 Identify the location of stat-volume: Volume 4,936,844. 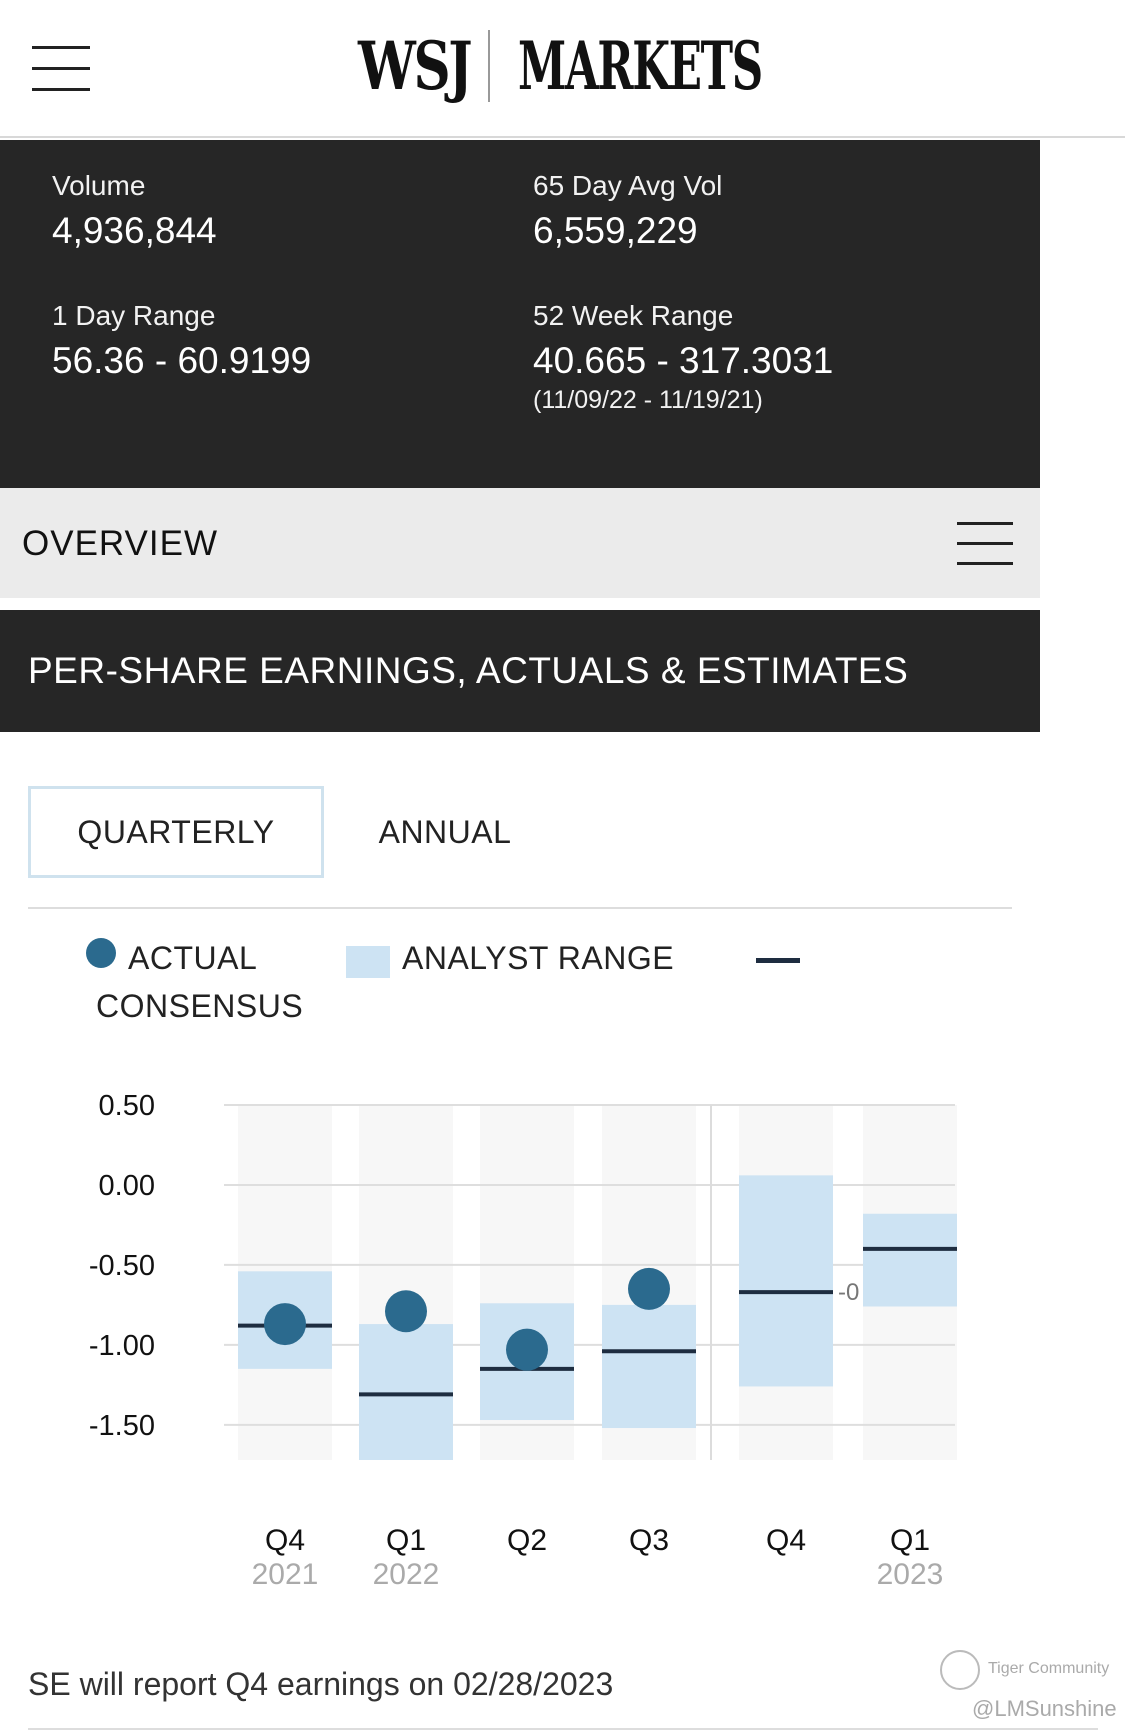
(134, 211).